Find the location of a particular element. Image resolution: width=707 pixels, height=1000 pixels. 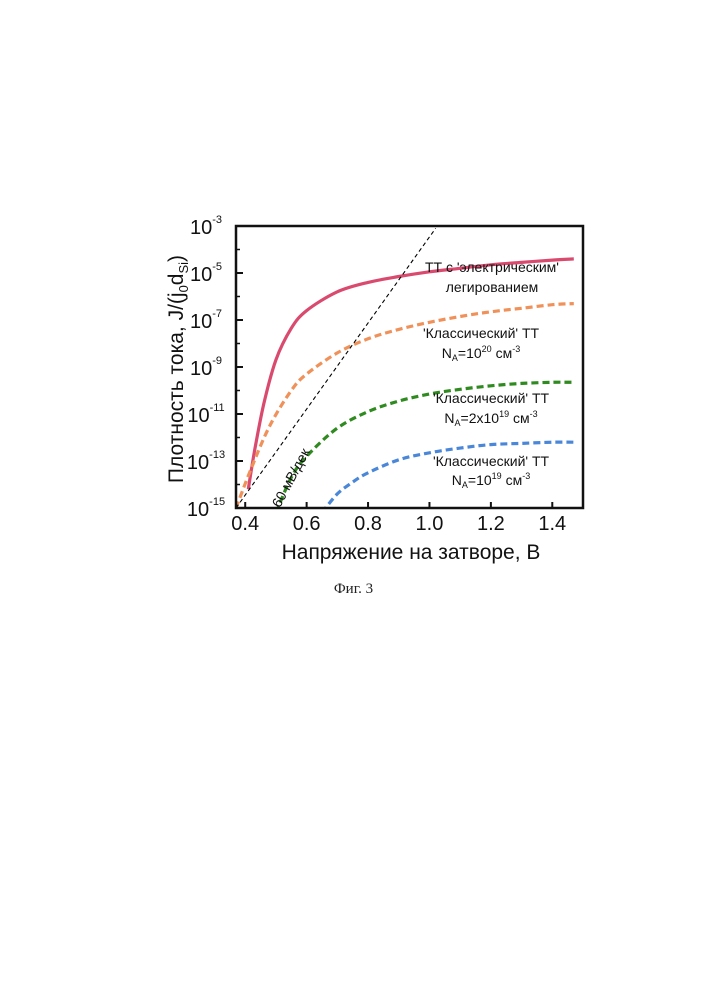

x-tick-label: 1.0 is located at coordinates (430, 524).